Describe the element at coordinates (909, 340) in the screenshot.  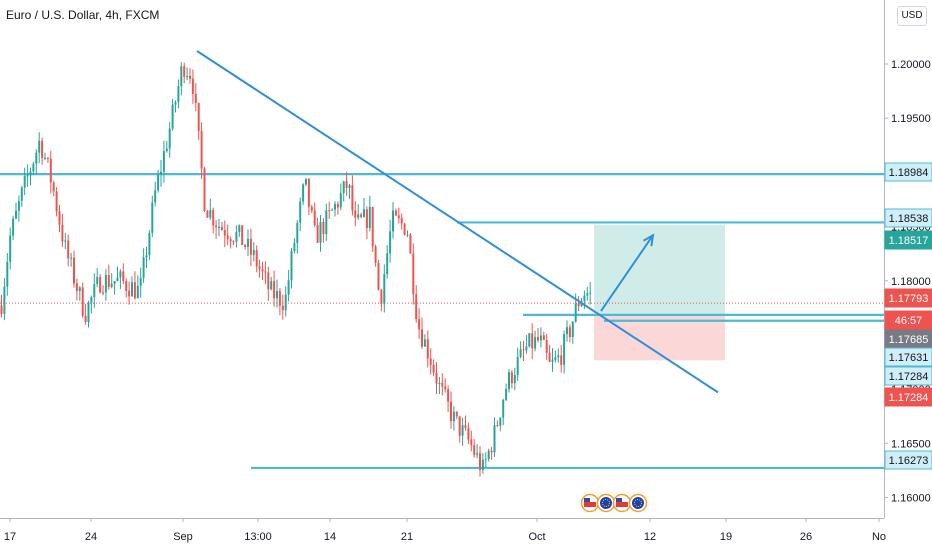
I see `price-label-text: 1.17685` at that location.